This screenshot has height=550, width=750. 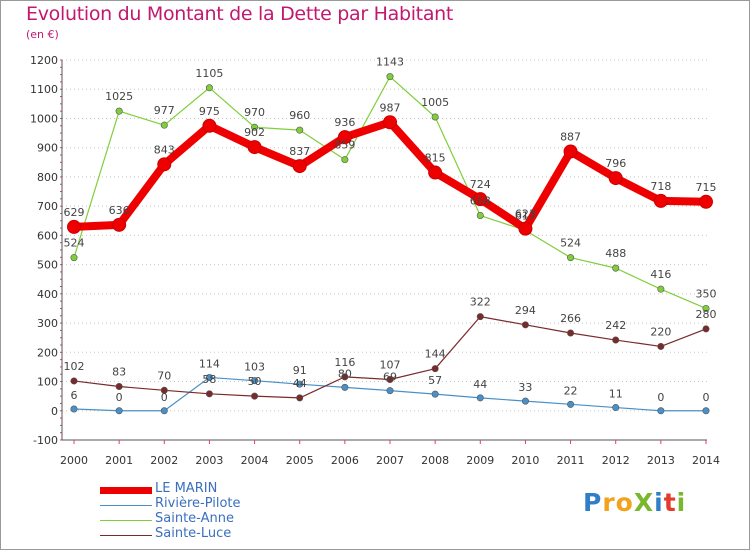 I want to click on data-label: 815, so click(x=435, y=158).